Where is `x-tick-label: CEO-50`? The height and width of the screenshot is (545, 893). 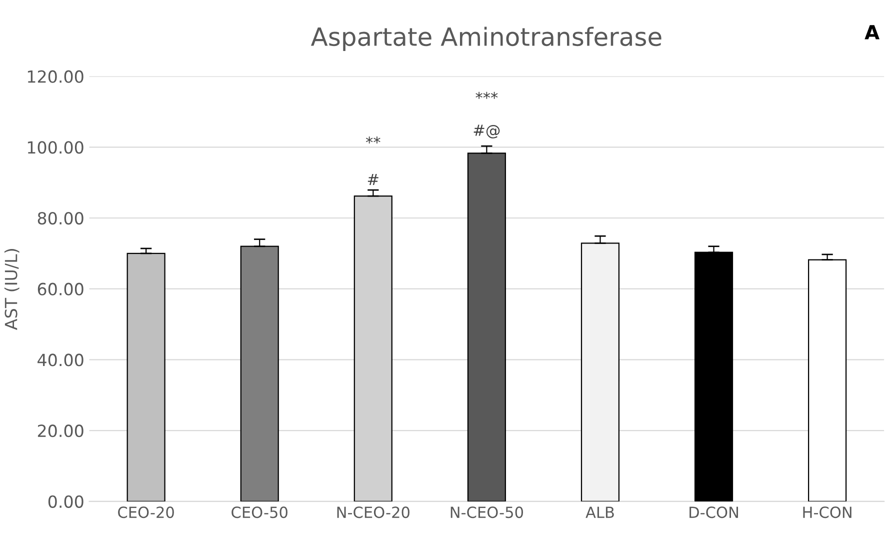 x-tick-label: CEO-50 is located at coordinates (260, 512).